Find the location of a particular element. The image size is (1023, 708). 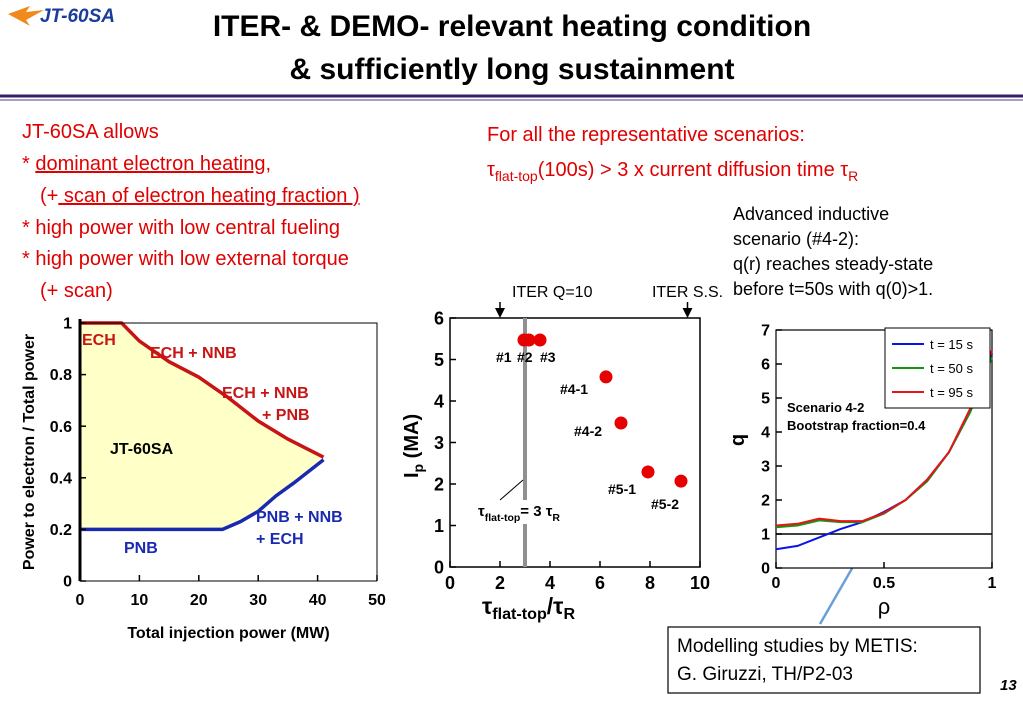

text-span: (+ is located at coordinates (49, 196).